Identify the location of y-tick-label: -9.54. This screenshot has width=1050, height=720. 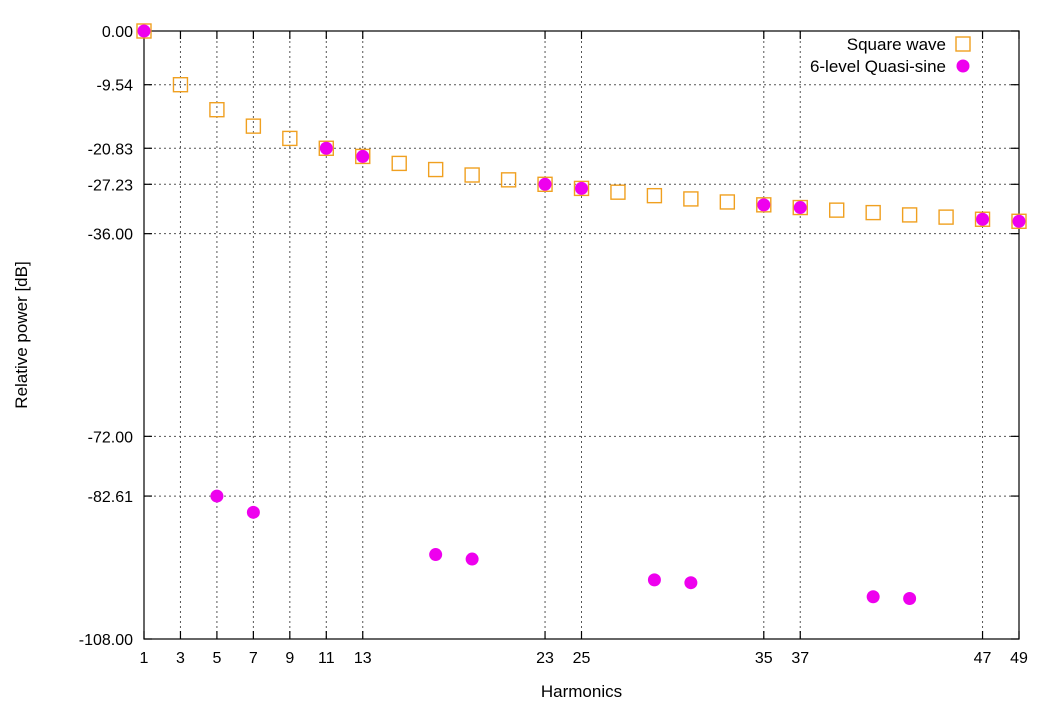
(115, 86).